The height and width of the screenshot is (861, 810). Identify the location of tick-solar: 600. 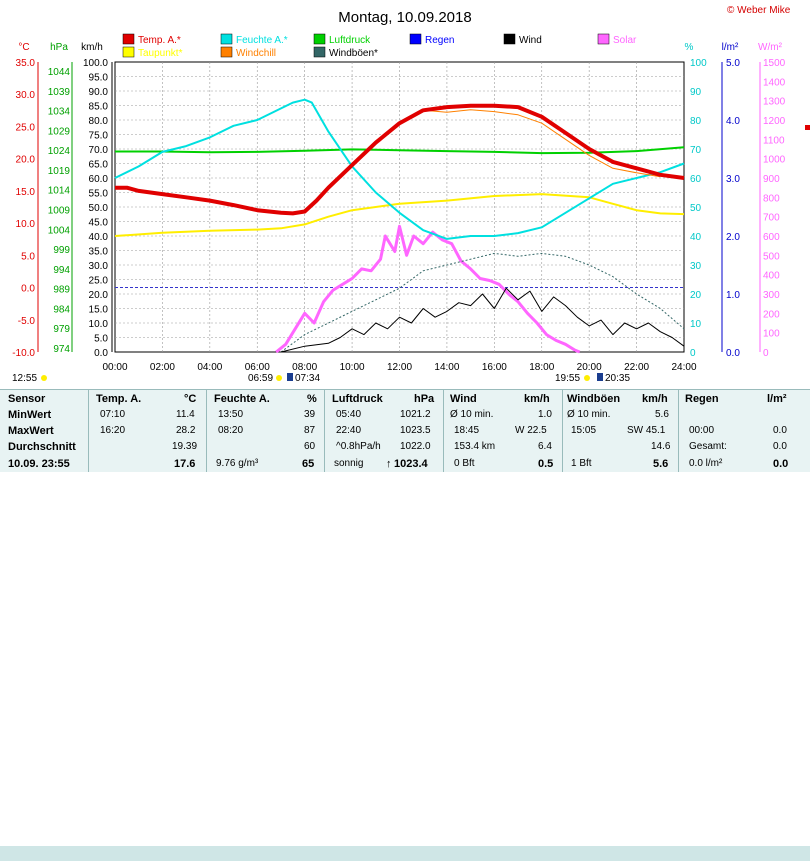
(771, 237).